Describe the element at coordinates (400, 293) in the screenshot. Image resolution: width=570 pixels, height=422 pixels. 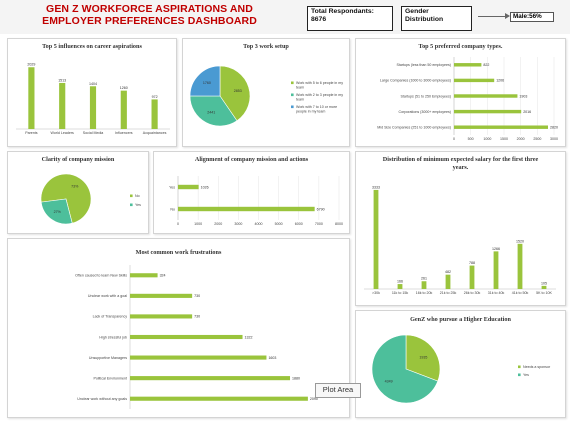
I see `category-label-1: 11k to 15k` at that location.